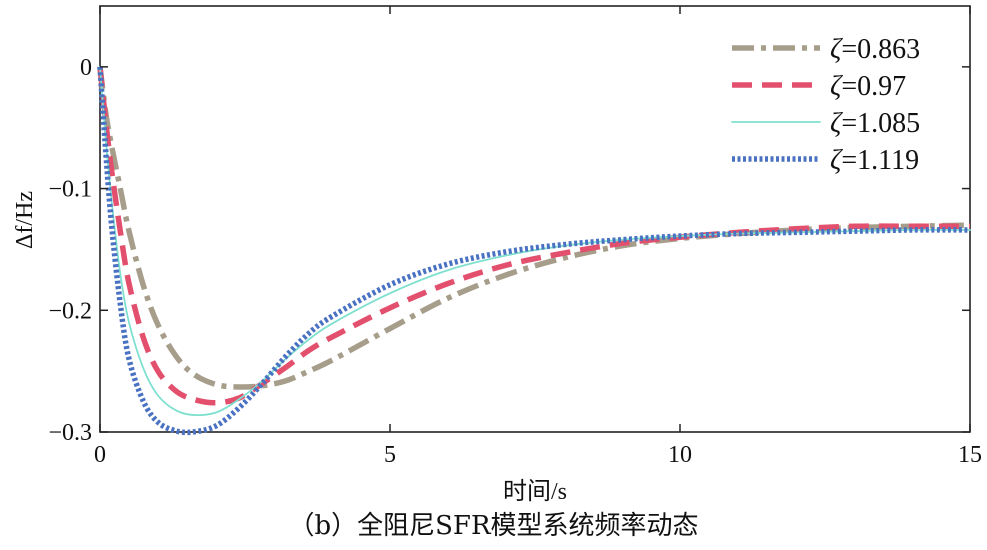 The width and height of the screenshot is (987, 550). Describe the element at coordinates (70, 190) in the screenshot. I see `y-tick-label: −0.1` at that location.